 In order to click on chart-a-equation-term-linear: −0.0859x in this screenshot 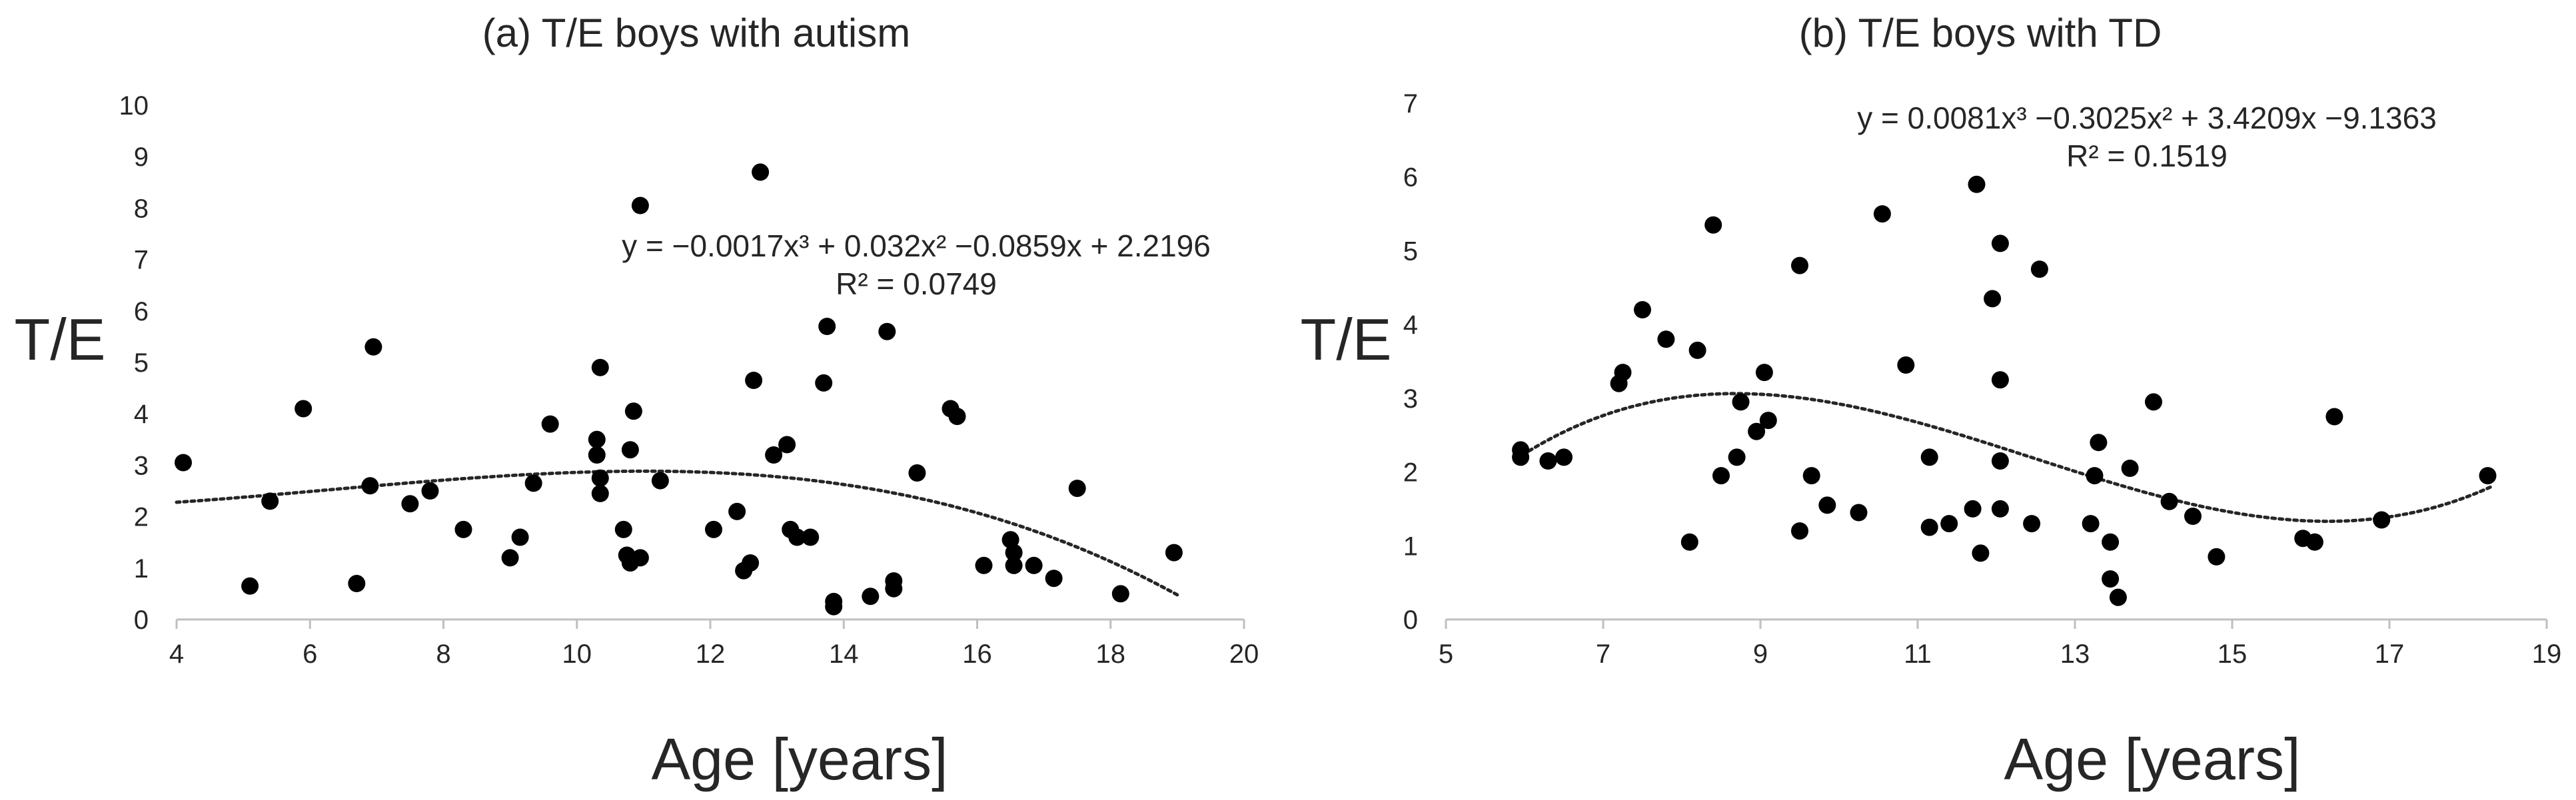, I will do `click(1014, 245)`.